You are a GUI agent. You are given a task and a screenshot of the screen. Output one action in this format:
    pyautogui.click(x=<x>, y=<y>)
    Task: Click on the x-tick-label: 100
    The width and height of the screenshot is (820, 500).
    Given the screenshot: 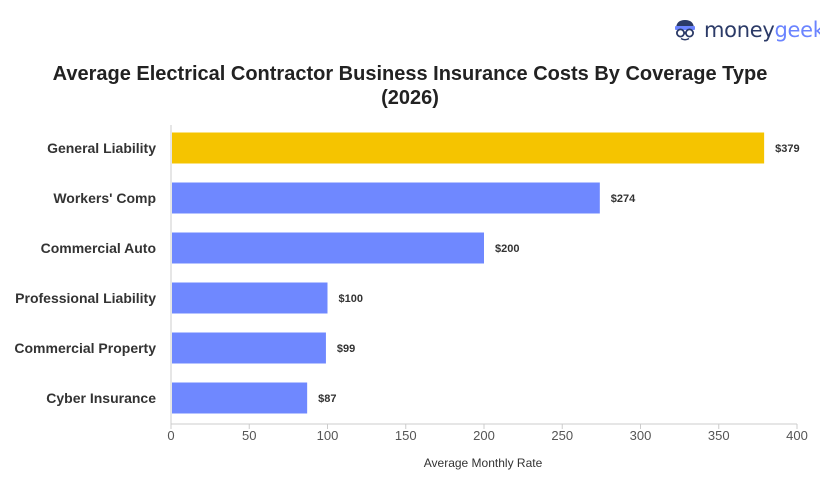 What is the action you would take?
    pyautogui.click(x=328, y=435)
    